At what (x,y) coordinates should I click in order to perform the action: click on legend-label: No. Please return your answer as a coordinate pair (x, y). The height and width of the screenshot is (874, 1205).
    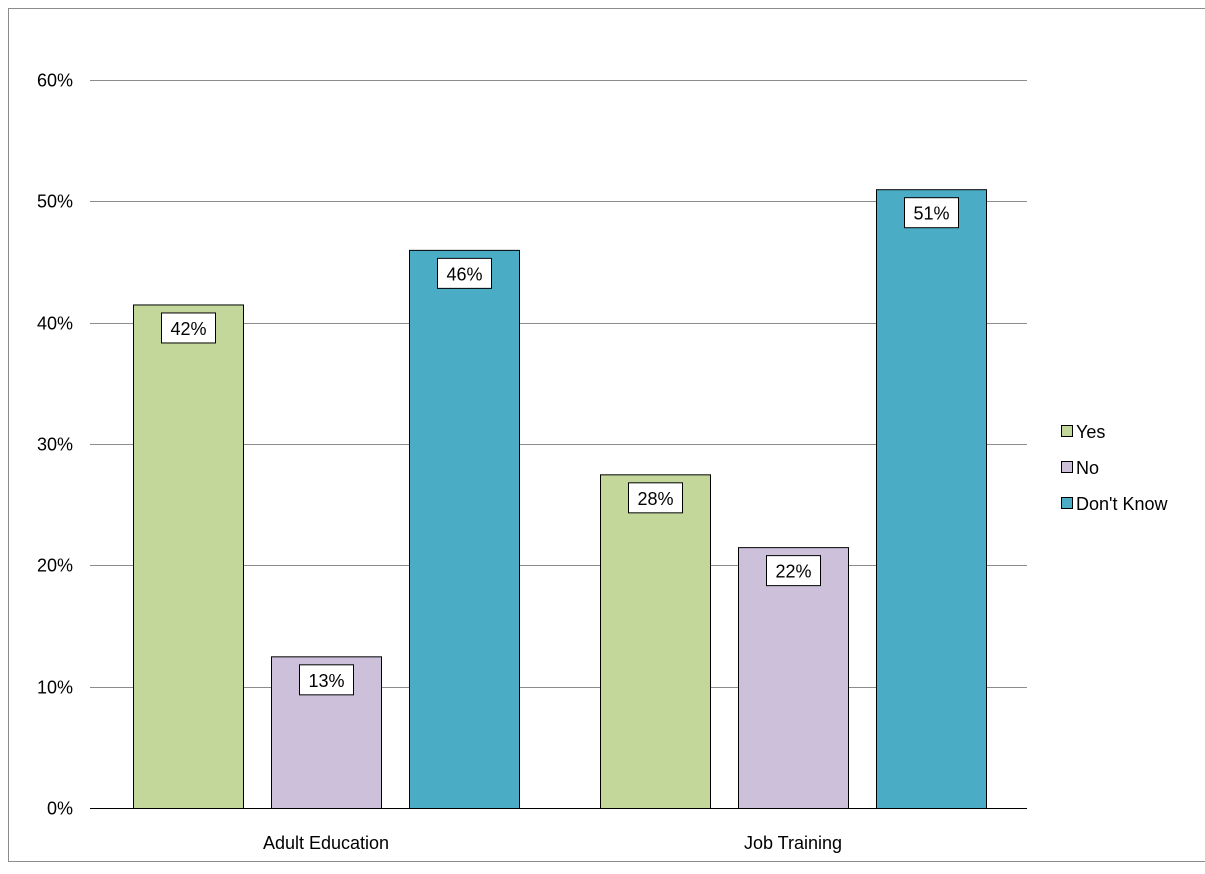
    Looking at the image, I should click on (1087, 468).